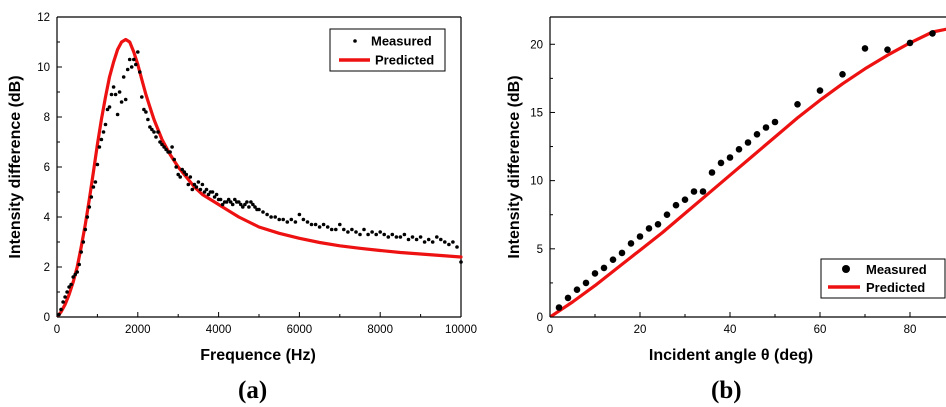  What do you see at coordinates (640, 330) in the screenshot?
I see `panel-b-x-tick-label: 20` at bounding box center [640, 330].